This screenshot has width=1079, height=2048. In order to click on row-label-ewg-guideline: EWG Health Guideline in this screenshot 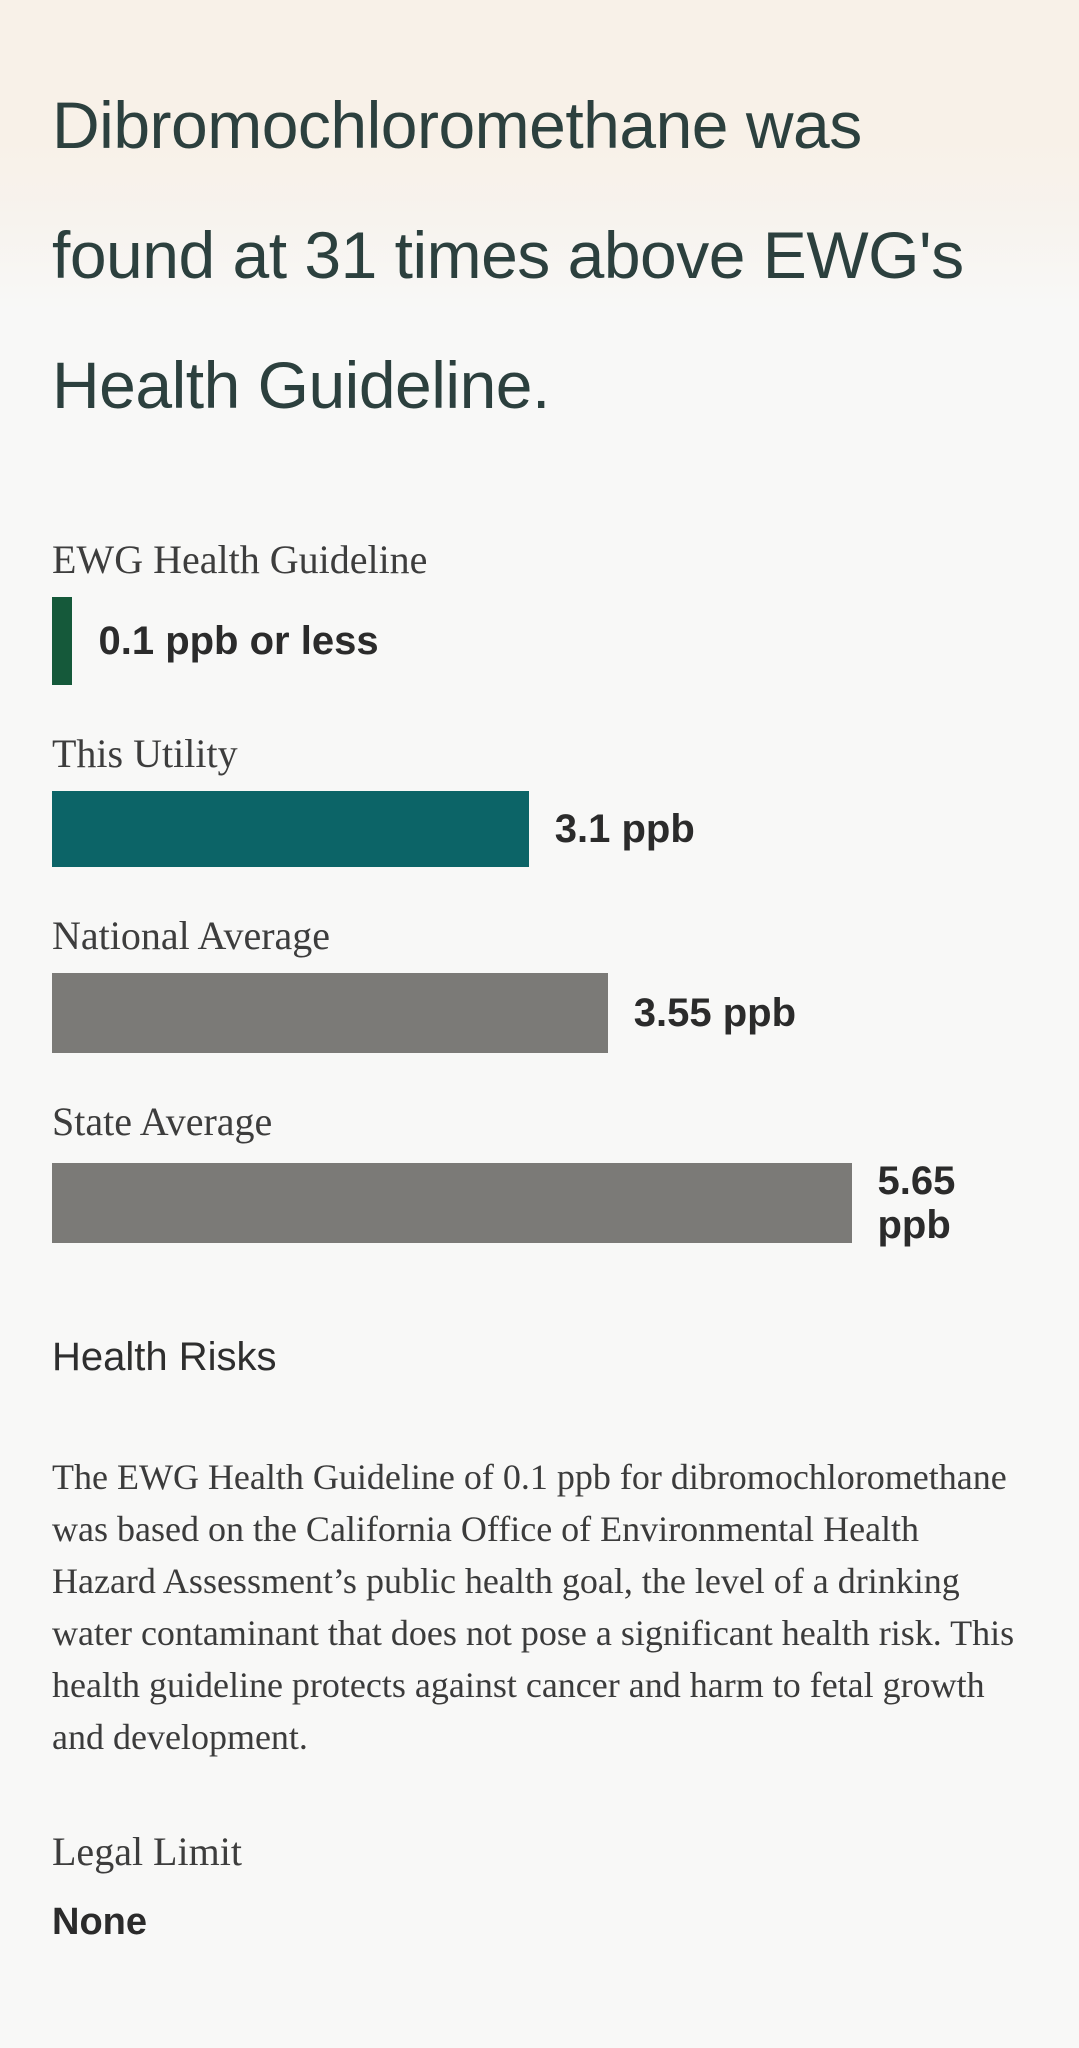, I will do `click(240, 559)`.